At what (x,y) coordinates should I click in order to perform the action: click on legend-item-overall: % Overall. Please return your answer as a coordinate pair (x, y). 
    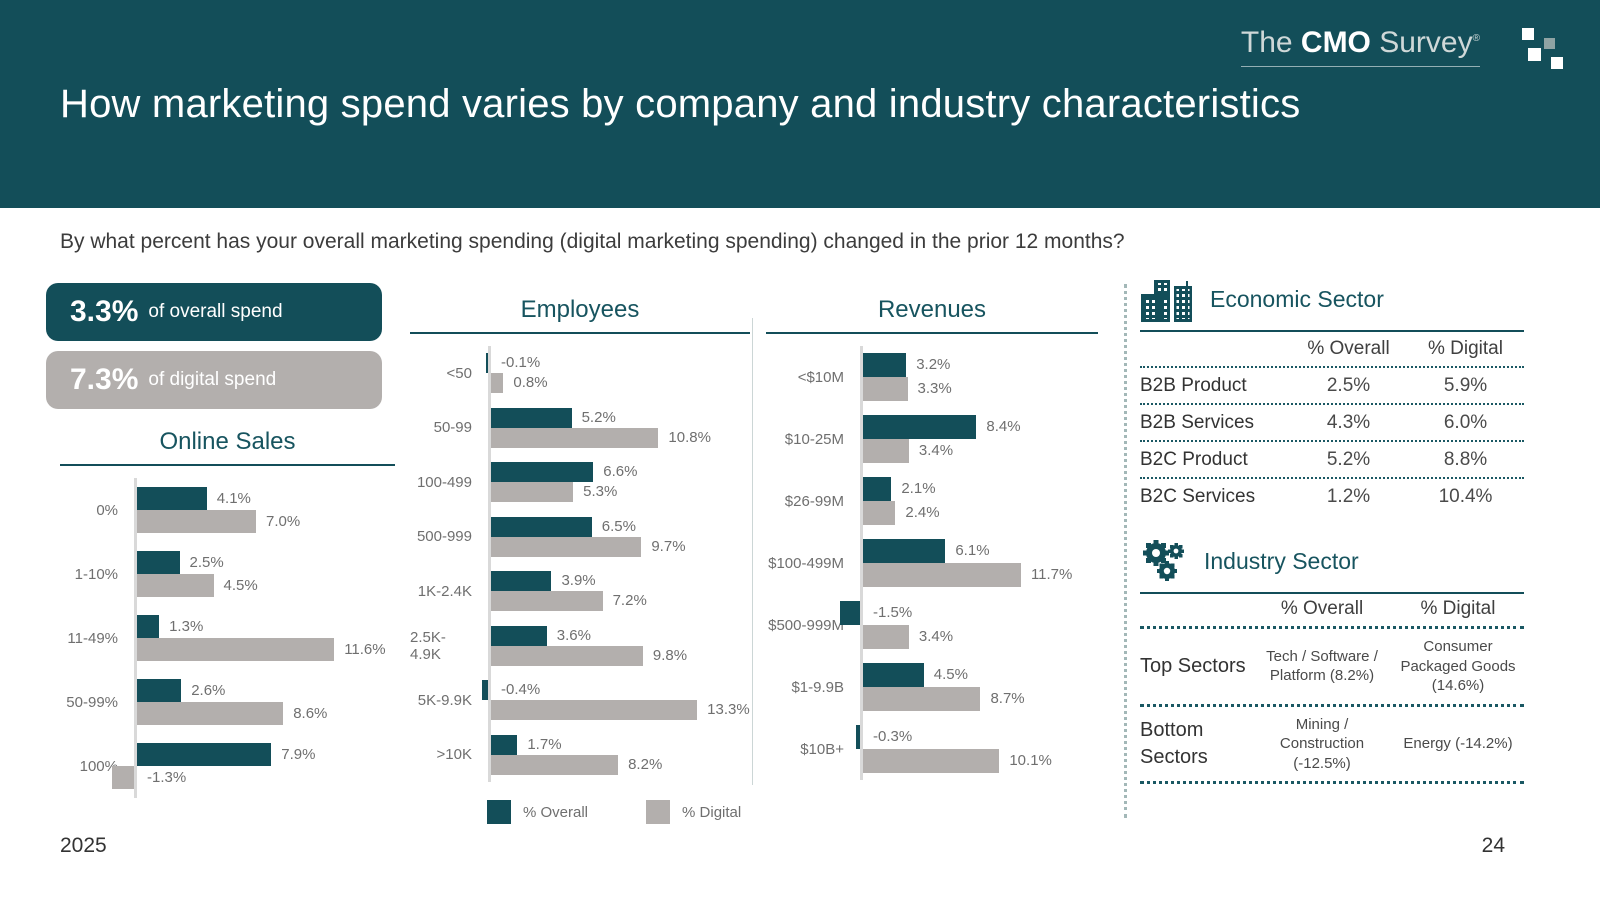
    Looking at the image, I should click on (537, 812).